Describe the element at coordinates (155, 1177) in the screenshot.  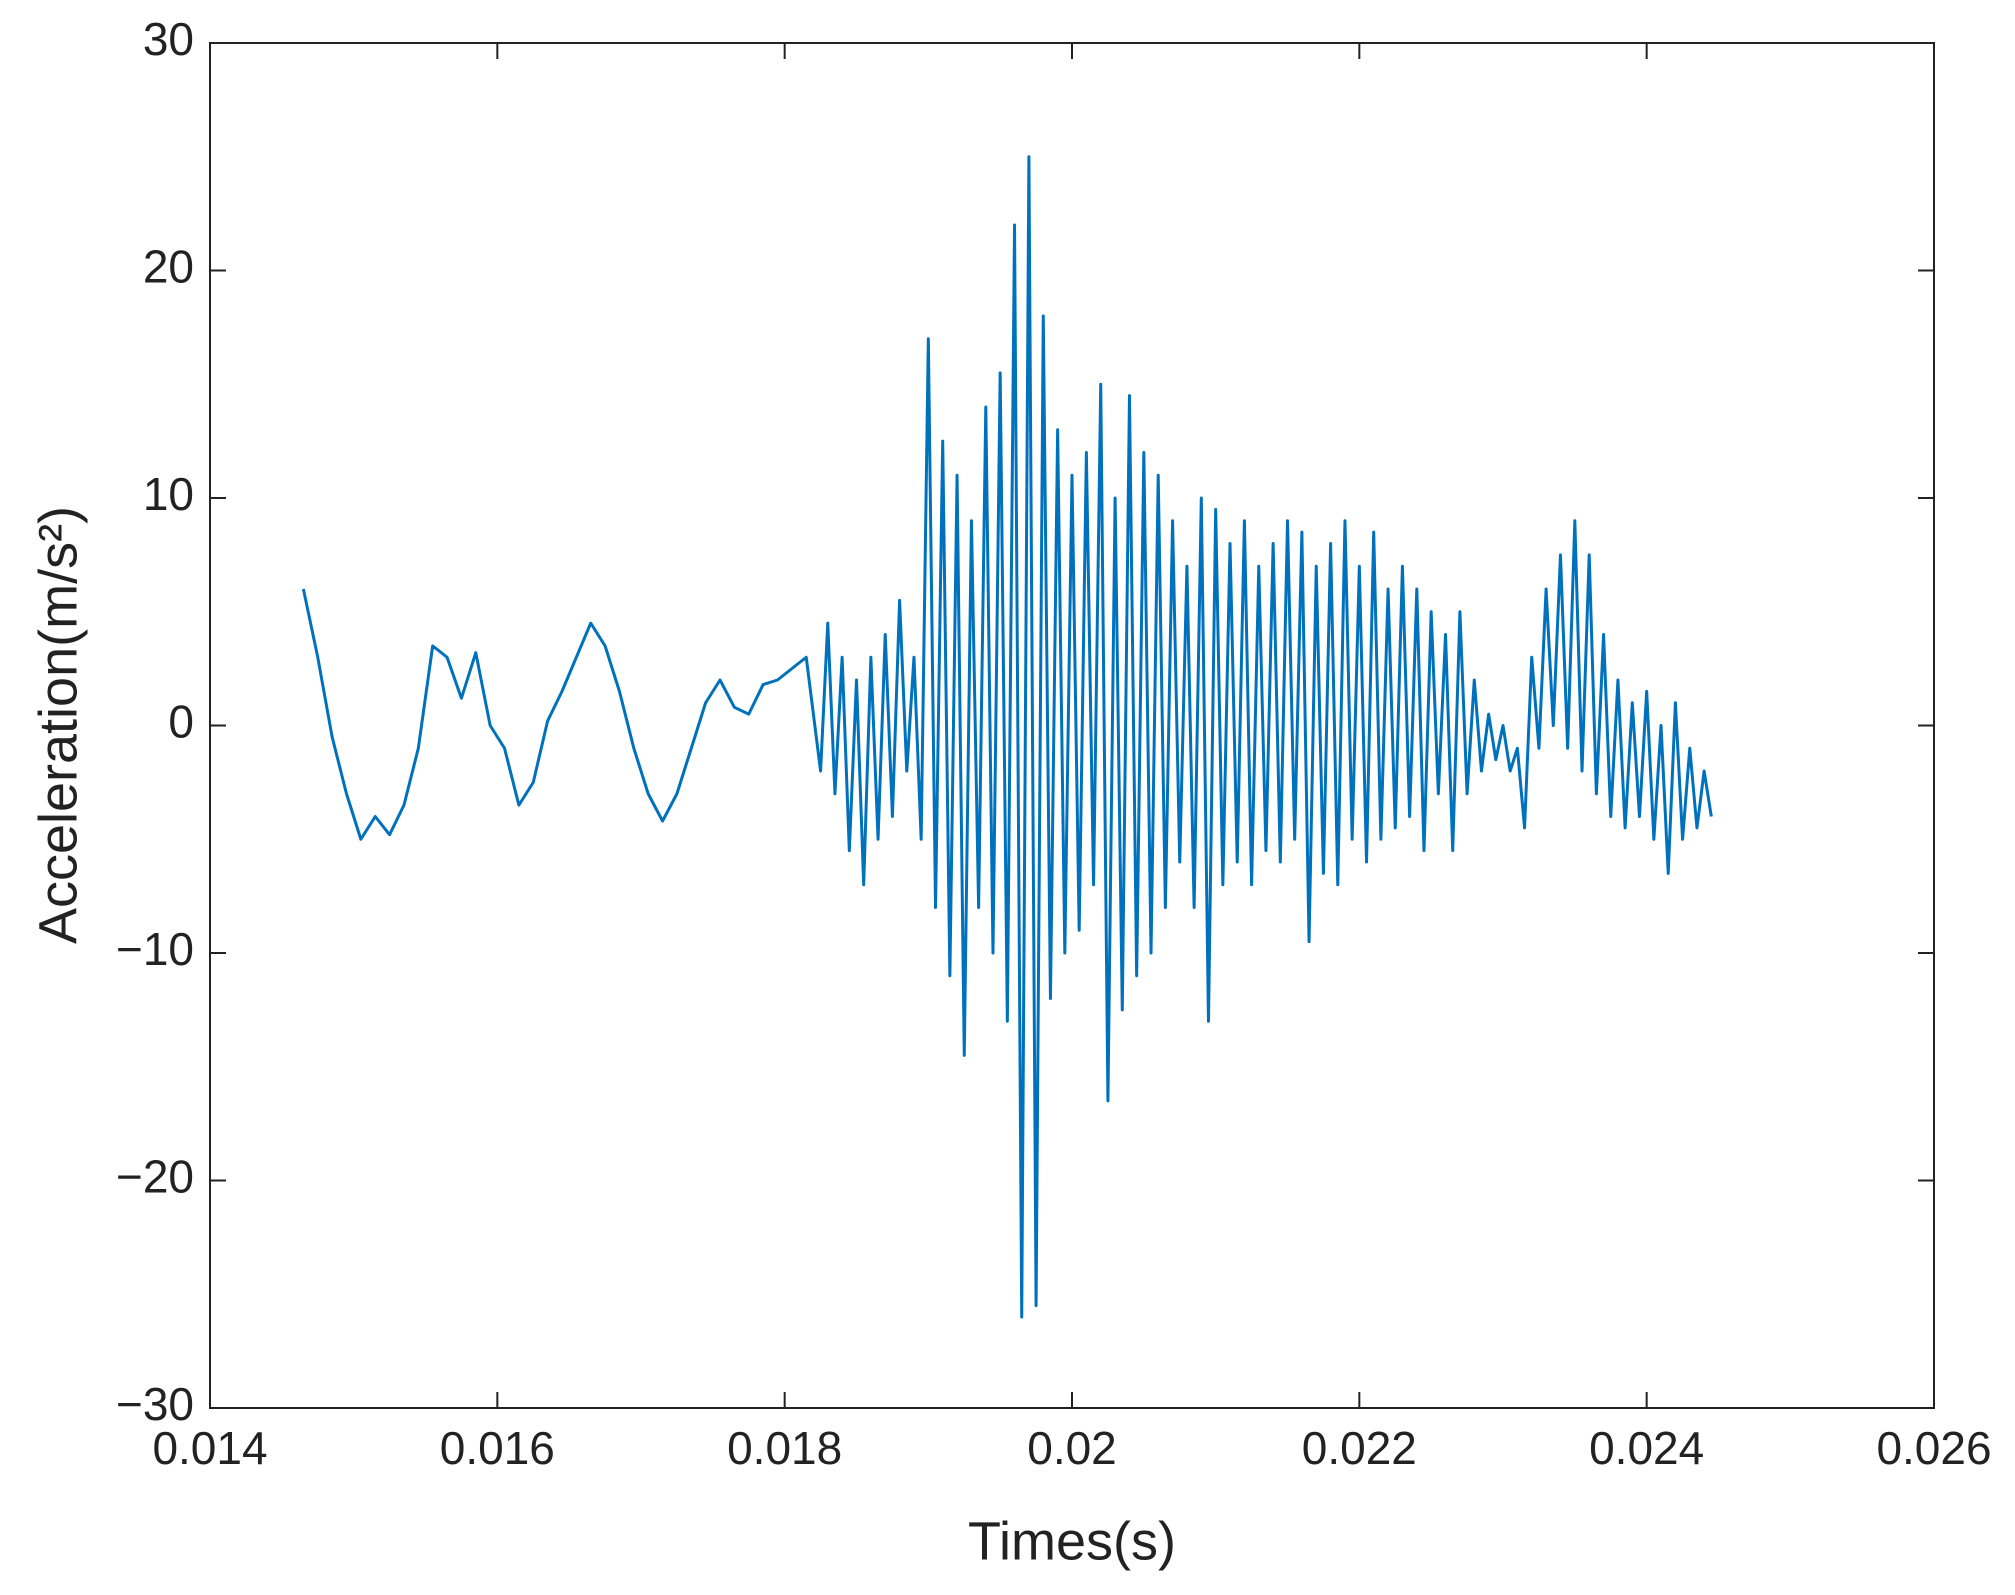
I see `y-tick-label: −20` at that location.